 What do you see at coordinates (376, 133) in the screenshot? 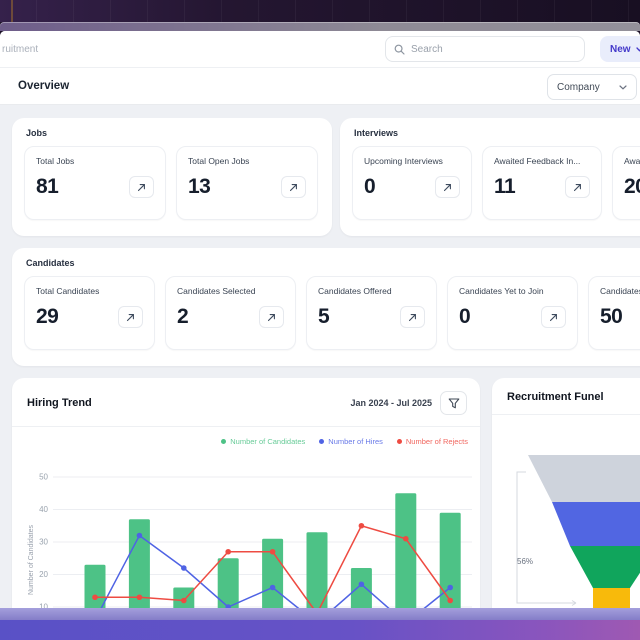
I see `group-label-interviews: Interviews` at bounding box center [376, 133].